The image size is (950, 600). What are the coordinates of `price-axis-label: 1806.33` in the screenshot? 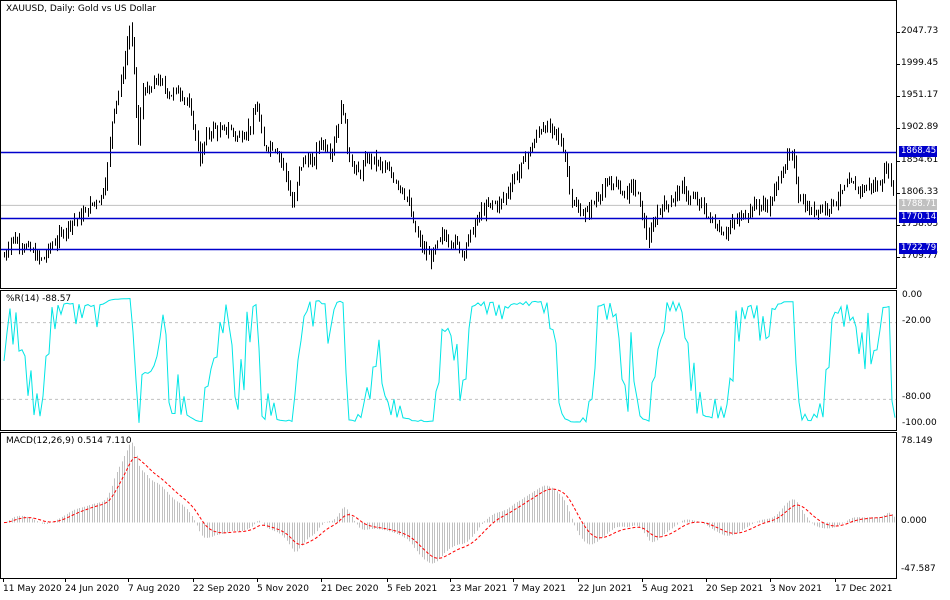 It's located at (920, 191).